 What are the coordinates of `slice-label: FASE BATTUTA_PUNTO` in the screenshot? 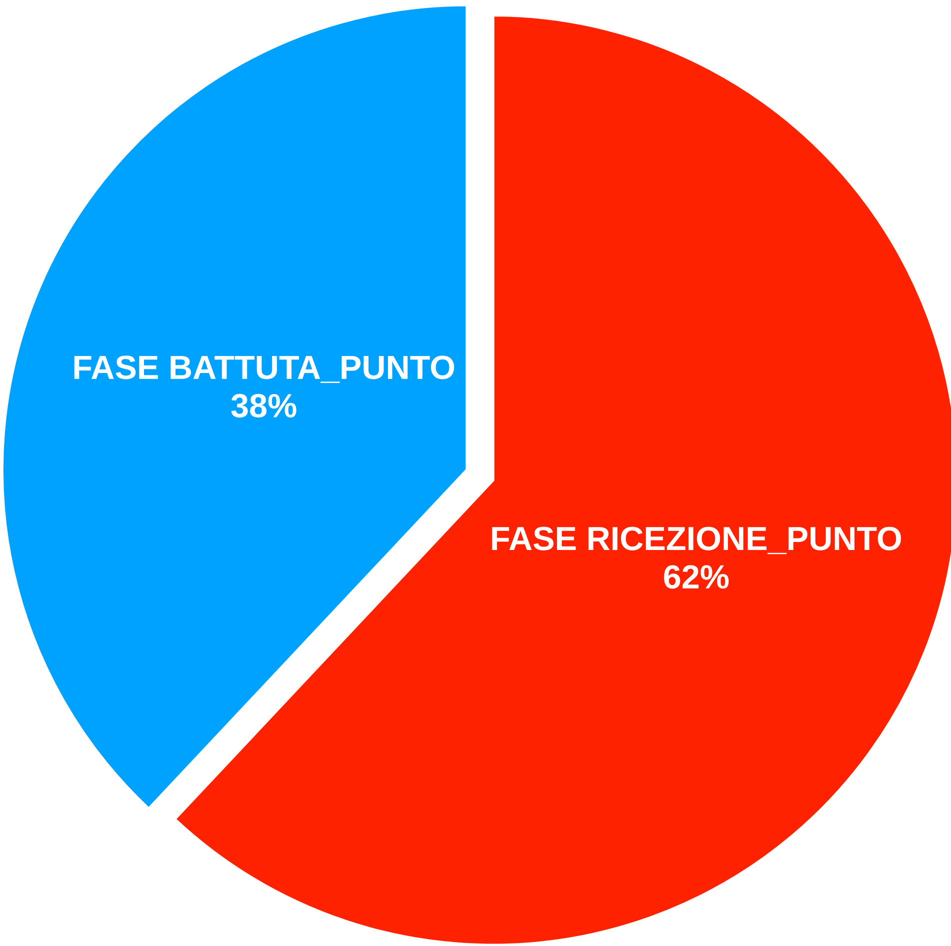 It's located at (264, 369).